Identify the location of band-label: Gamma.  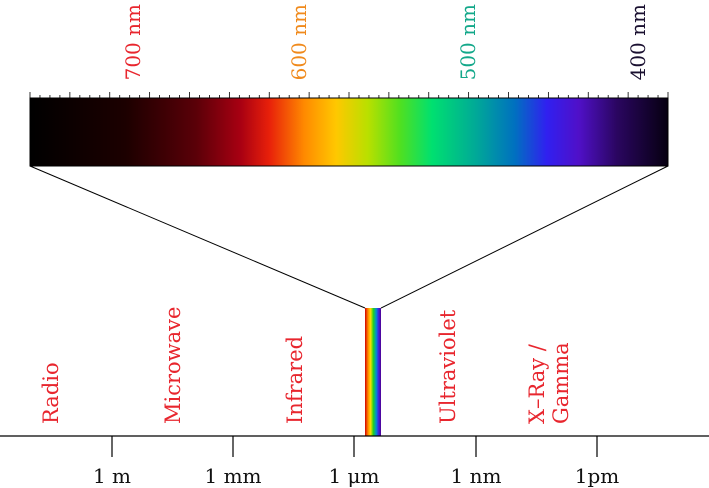
(561, 383).